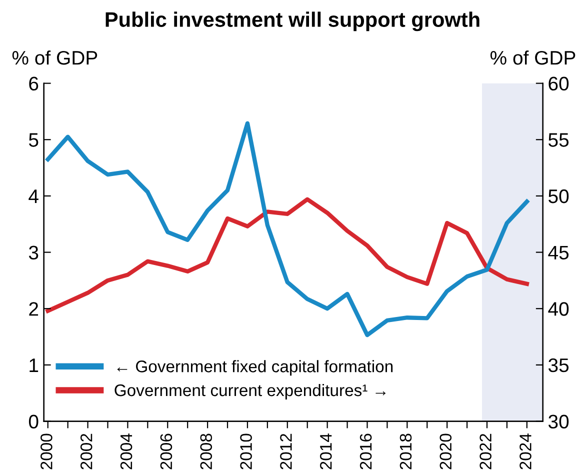 The height and width of the screenshot is (476, 585). Describe the element at coordinates (86, 452) in the screenshot. I see `x-tick-label: 2002` at that location.